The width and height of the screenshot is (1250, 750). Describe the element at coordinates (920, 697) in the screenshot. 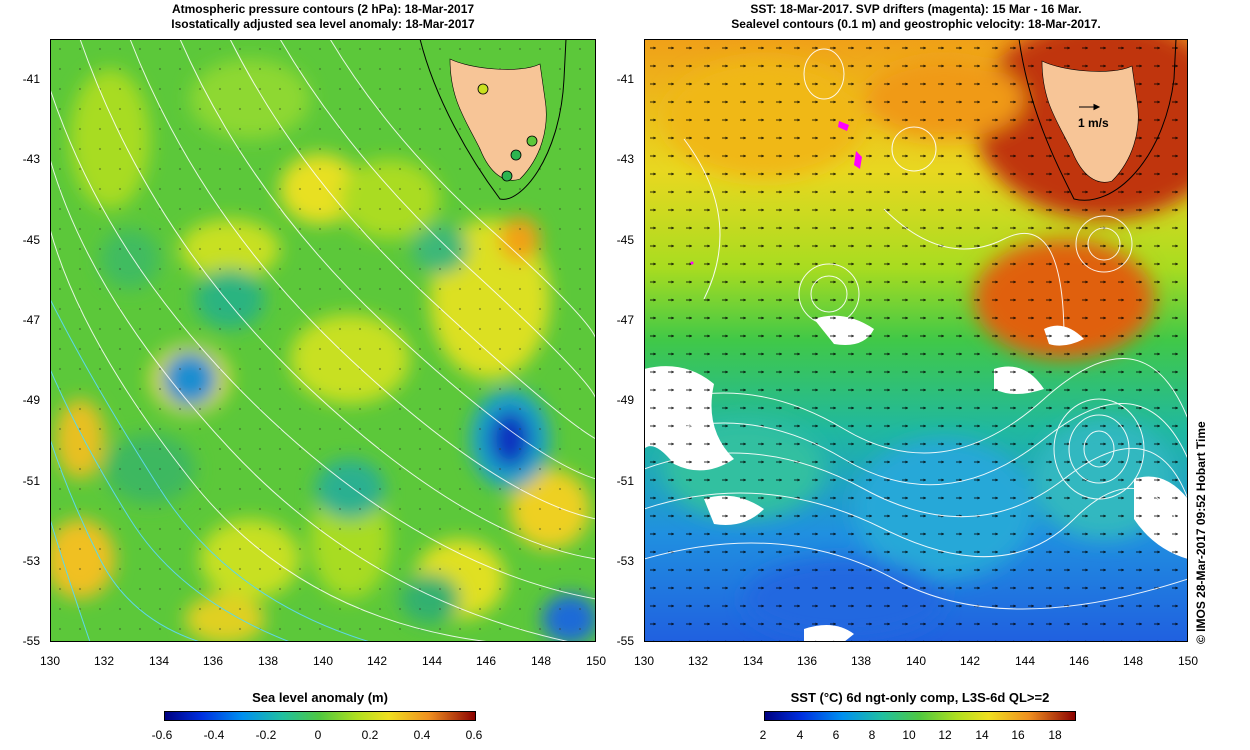

I see `right-colorbar-title: SST (°C) 6d ngt-only comp, L3S-6d QL>=2` at that location.